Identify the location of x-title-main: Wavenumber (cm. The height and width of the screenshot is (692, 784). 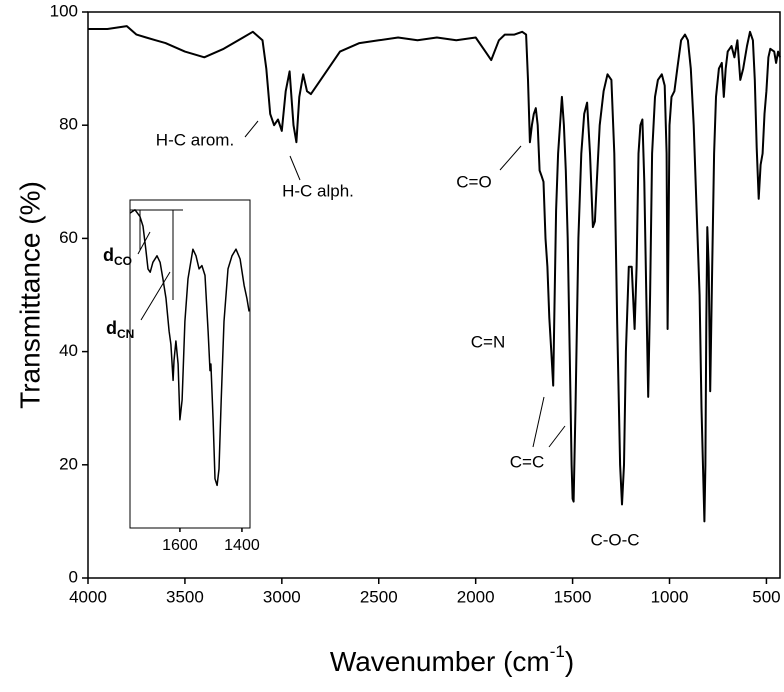
(440, 661).